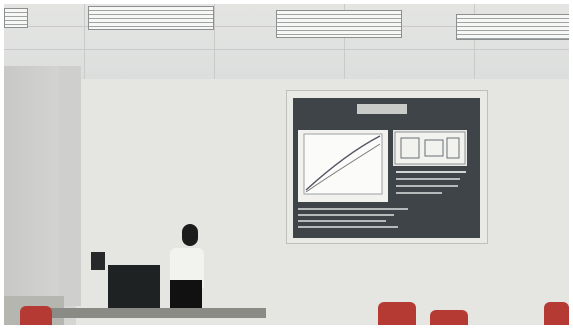 The height and width of the screenshot is (329, 573). Describe the element at coordinates (155, 313) in the screenshot. I see `front-table` at that location.